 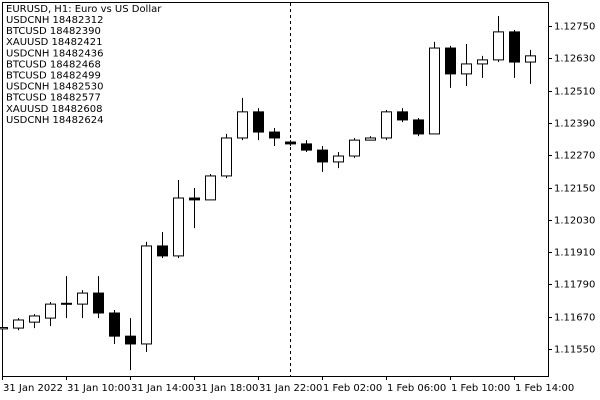 I want to click on annotation: USDCNH 18482624, so click(x=54, y=120).